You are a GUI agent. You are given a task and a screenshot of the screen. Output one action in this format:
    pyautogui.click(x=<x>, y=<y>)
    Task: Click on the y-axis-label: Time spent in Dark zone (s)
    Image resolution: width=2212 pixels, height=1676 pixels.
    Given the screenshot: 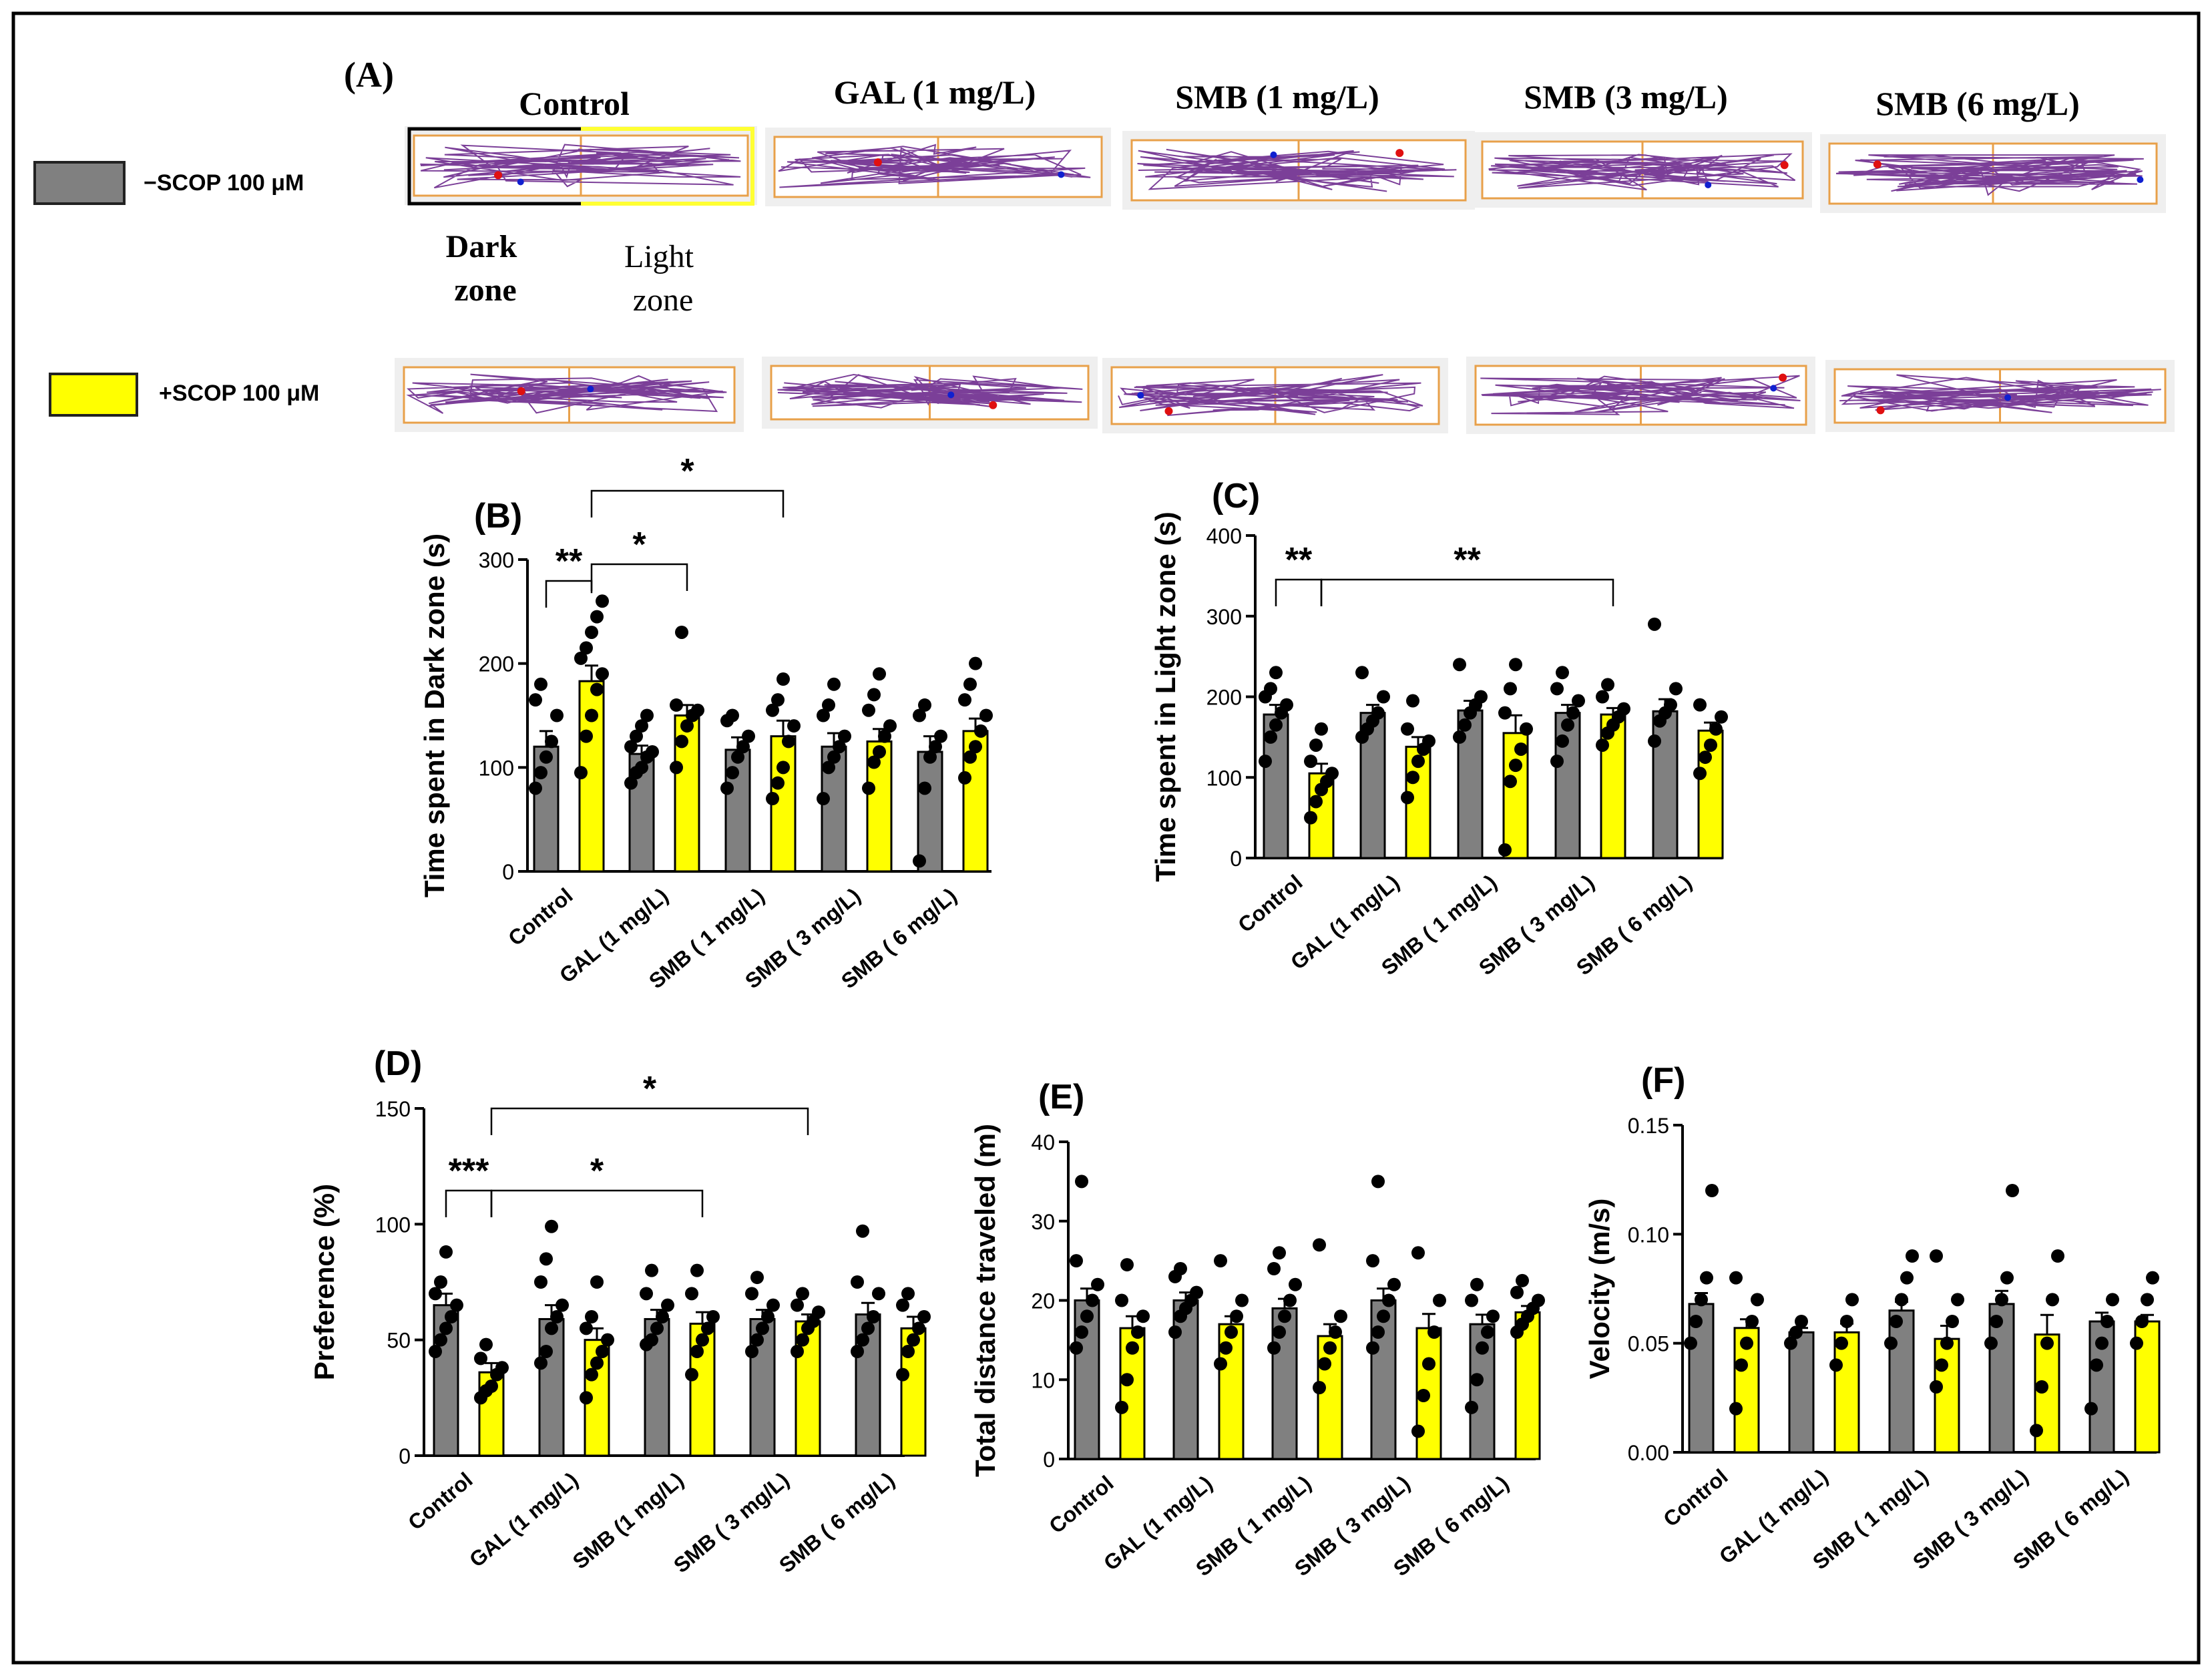 What is the action you would take?
    pyautogui.click(x=434, y=716)
    